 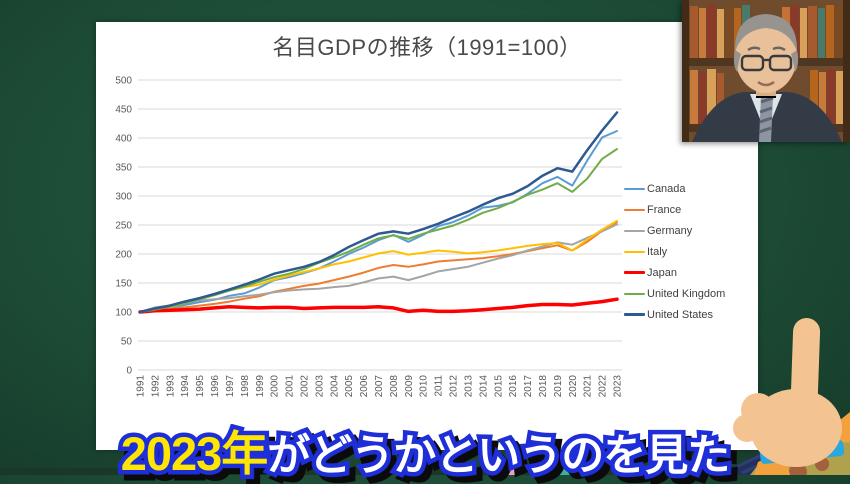 What do you see at coordinates (123, 226) in the screenshot?
I see `y-axis-label: 250` at bounding box center [123, 226].